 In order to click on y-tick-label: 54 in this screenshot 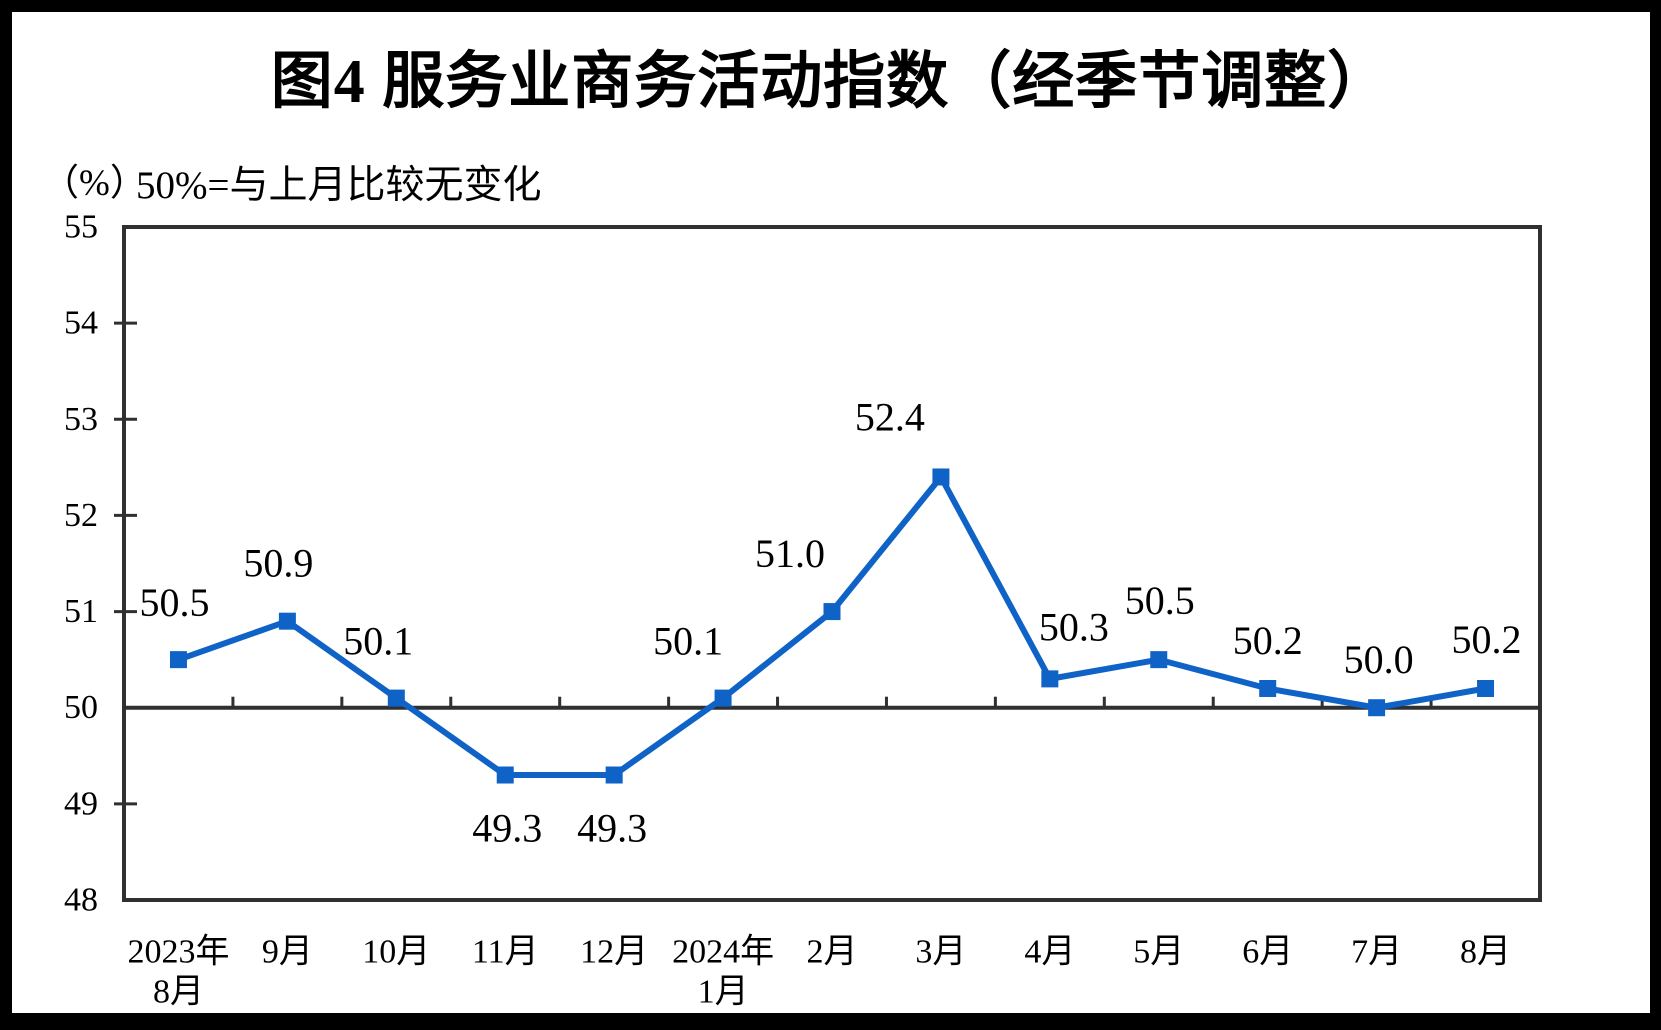, I will do `click(81, 323)`.